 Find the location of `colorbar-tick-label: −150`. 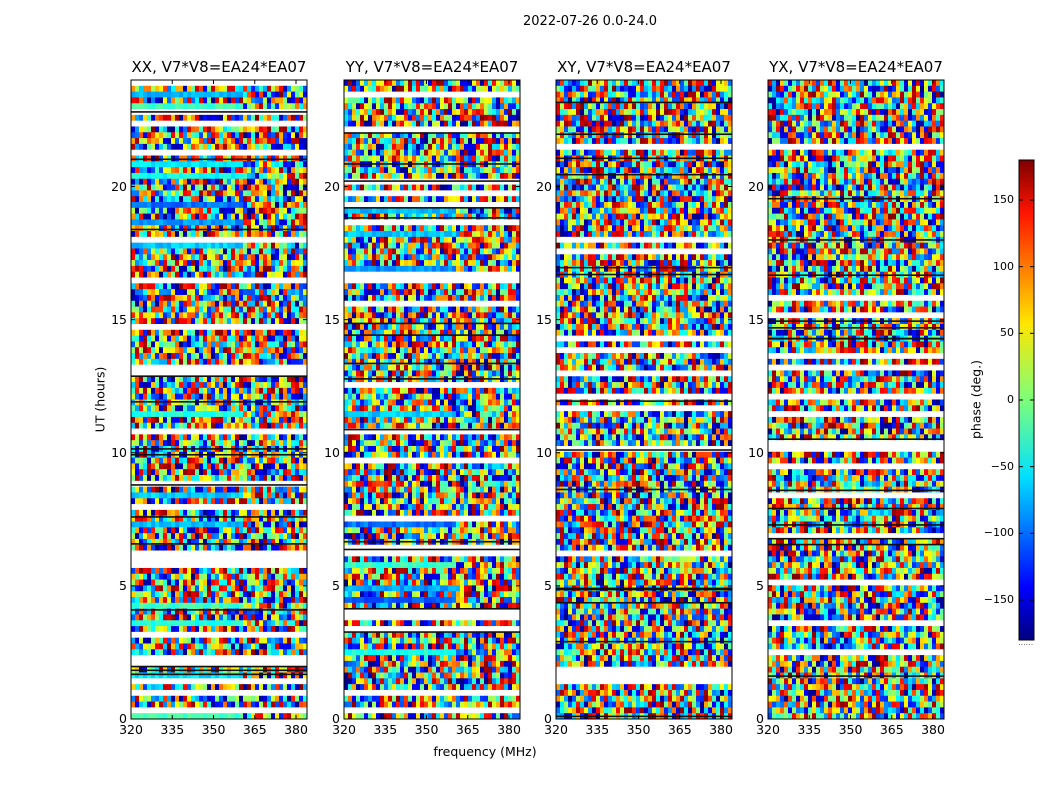

colorbar-tick-label: −150 is located at coordinates (998, 599).